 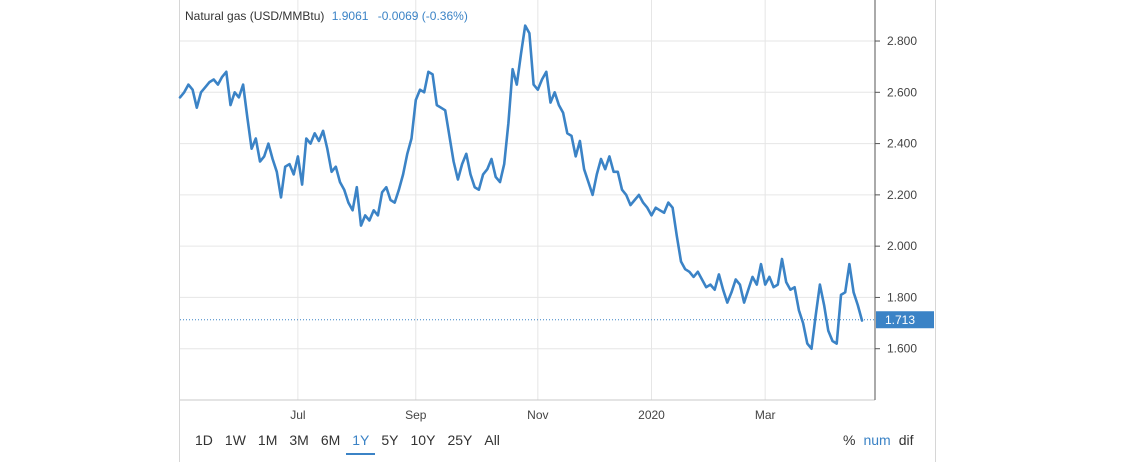 What do you see at coordinates (416, 415) in the screenshot?
I see `x-tick-label: Sep` at bounding box center [416, 415].